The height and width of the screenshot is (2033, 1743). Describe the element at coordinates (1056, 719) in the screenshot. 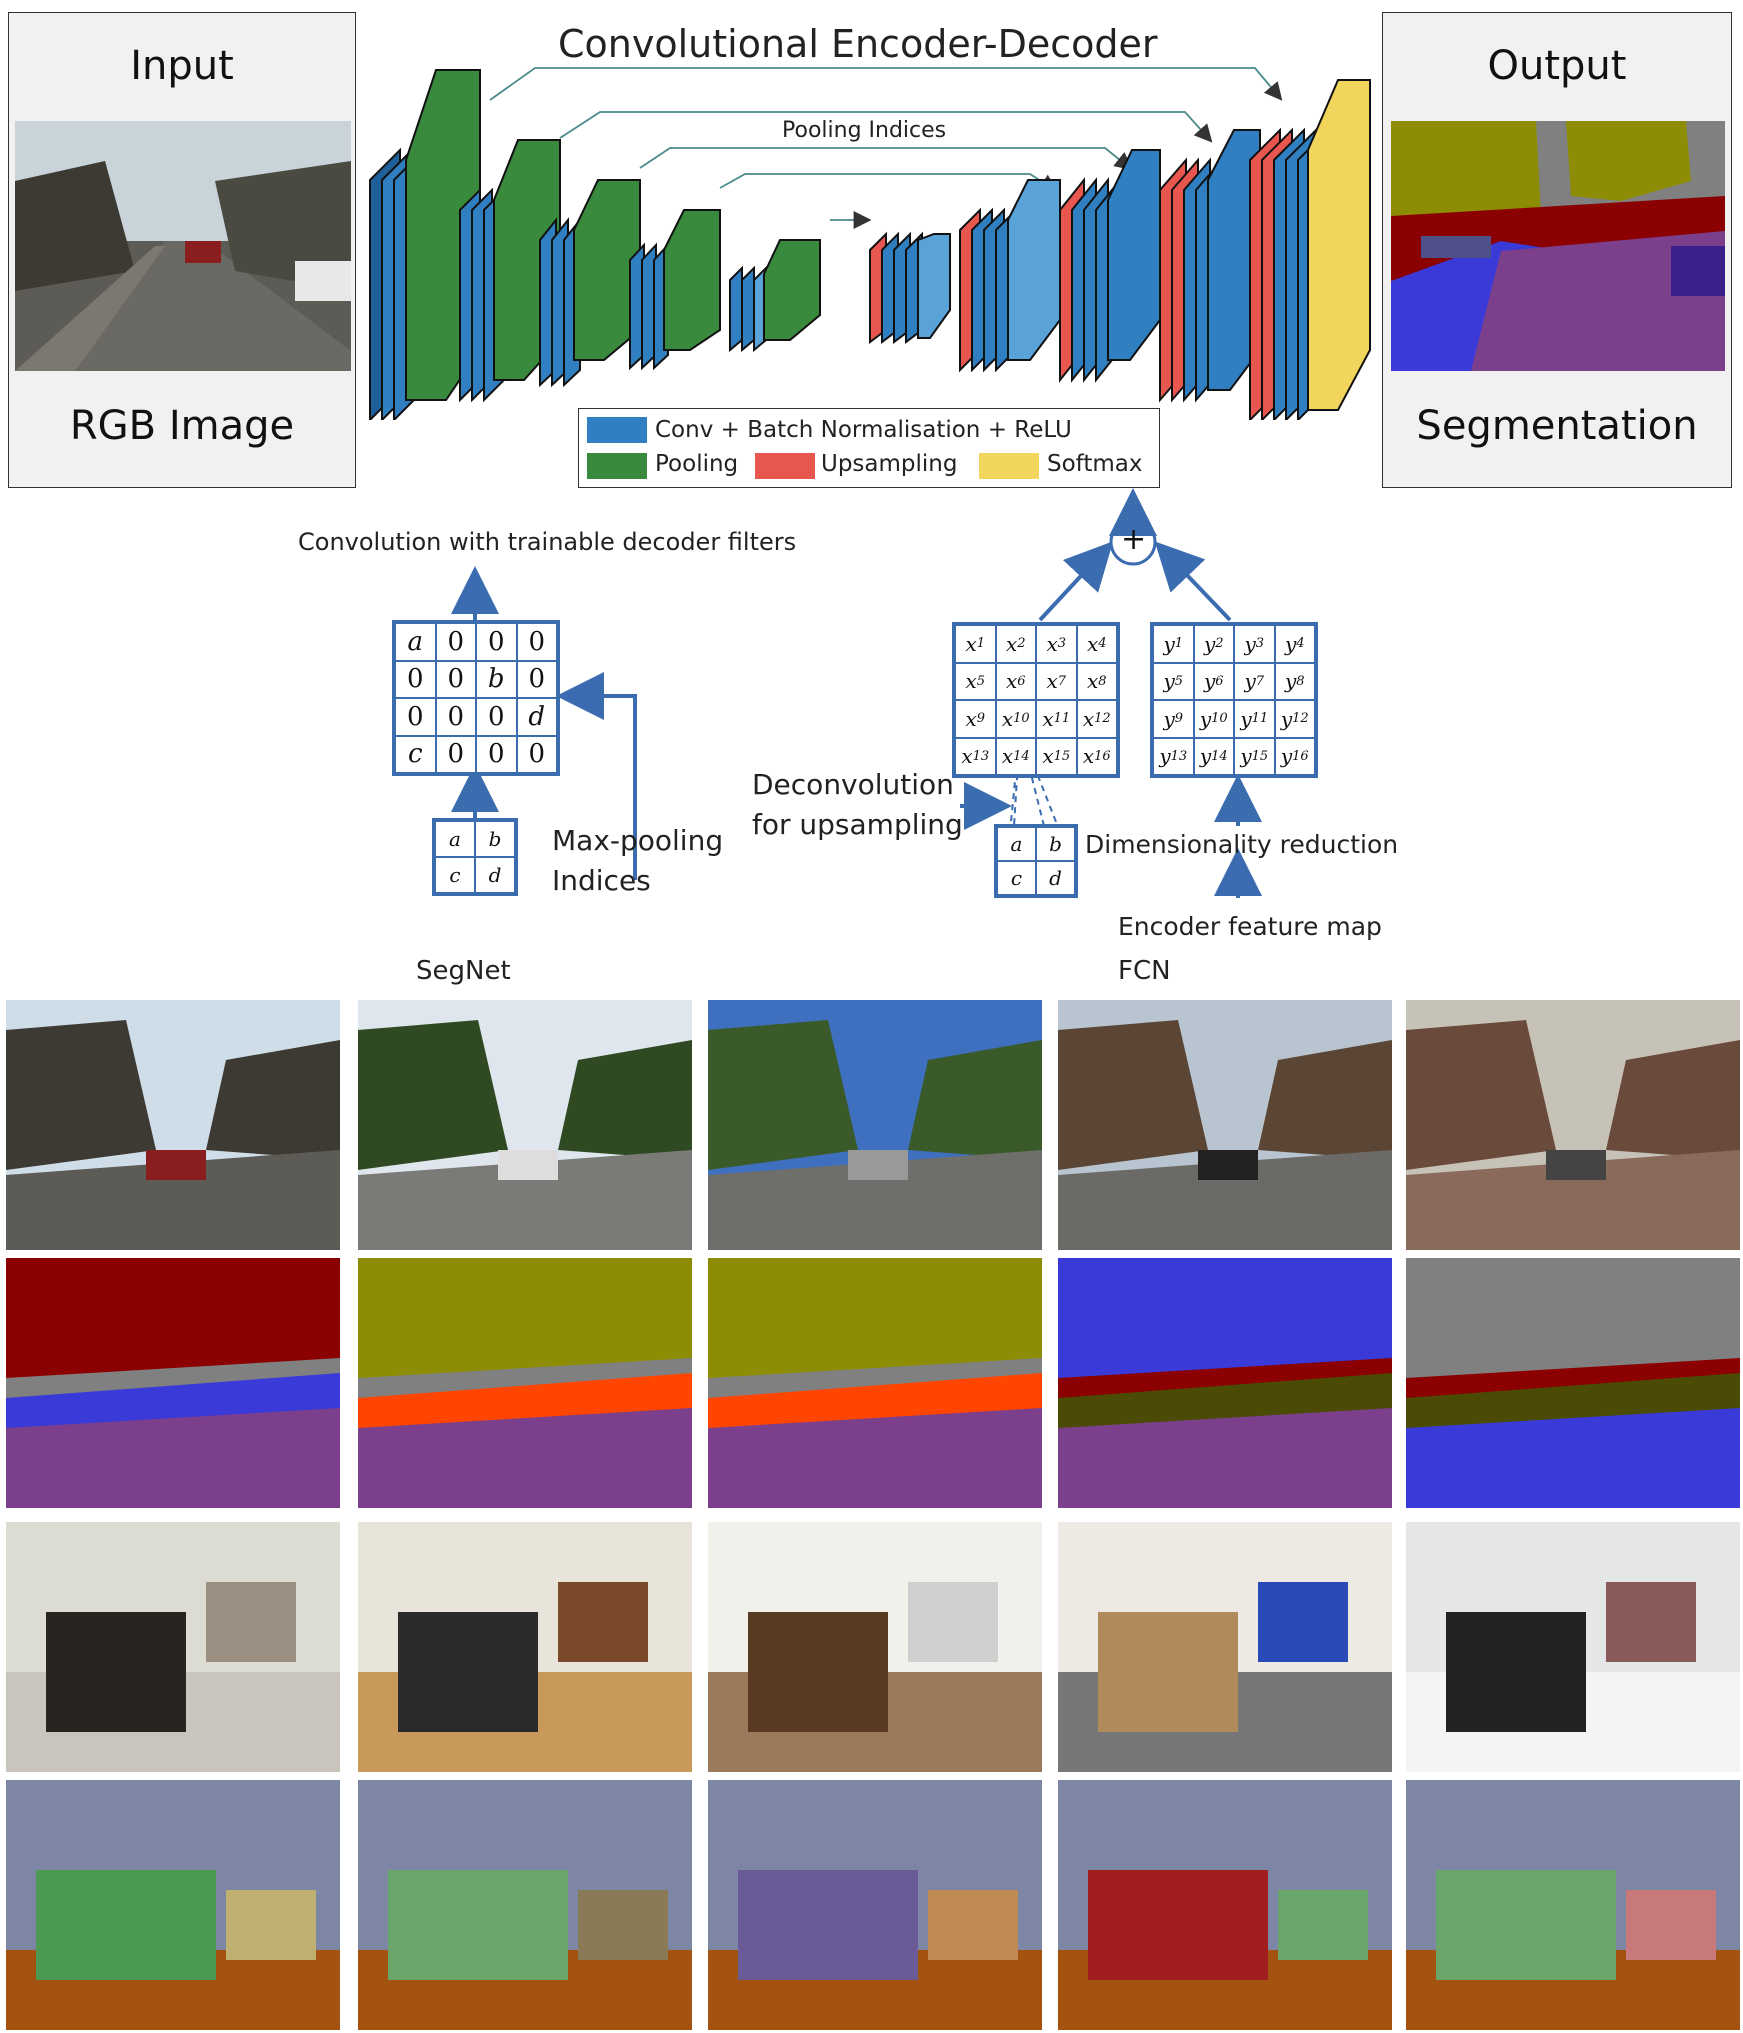

I see `fcn-x-cell: x 11` at that location.